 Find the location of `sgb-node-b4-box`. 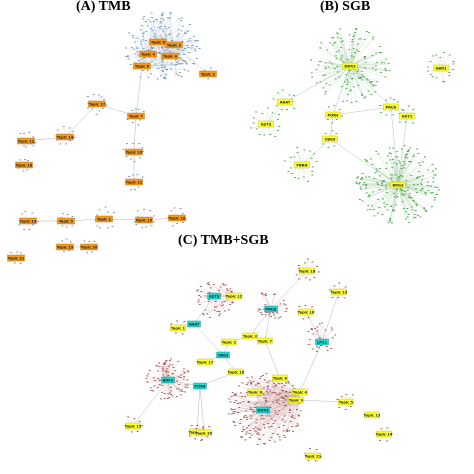

sgb-node-b4-box is located at coordinates (441, 68).